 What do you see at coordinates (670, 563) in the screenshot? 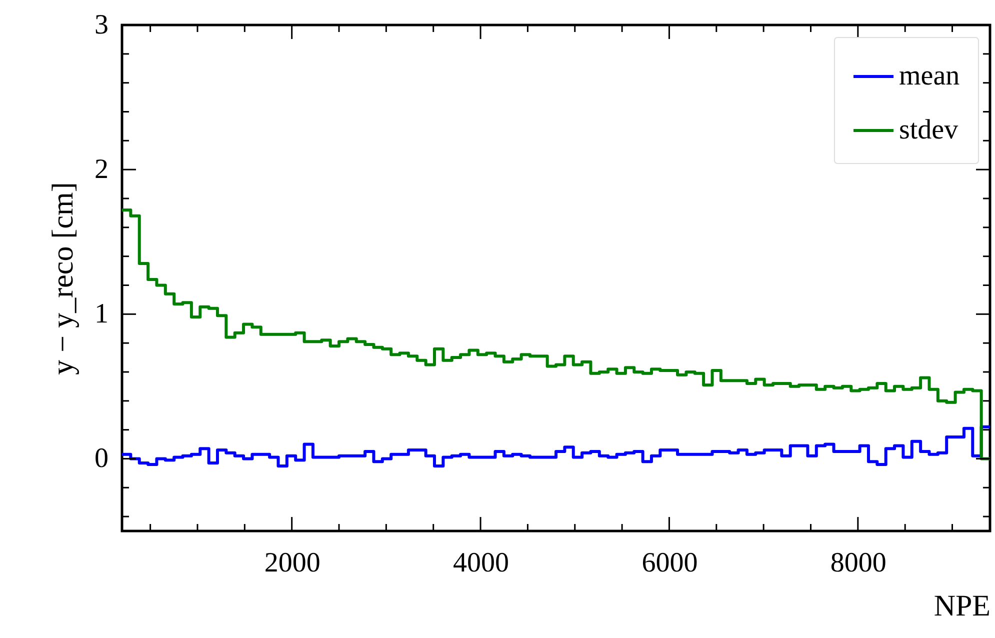
I see `x-tick-label: 6000` at bounding box center [670, 563].